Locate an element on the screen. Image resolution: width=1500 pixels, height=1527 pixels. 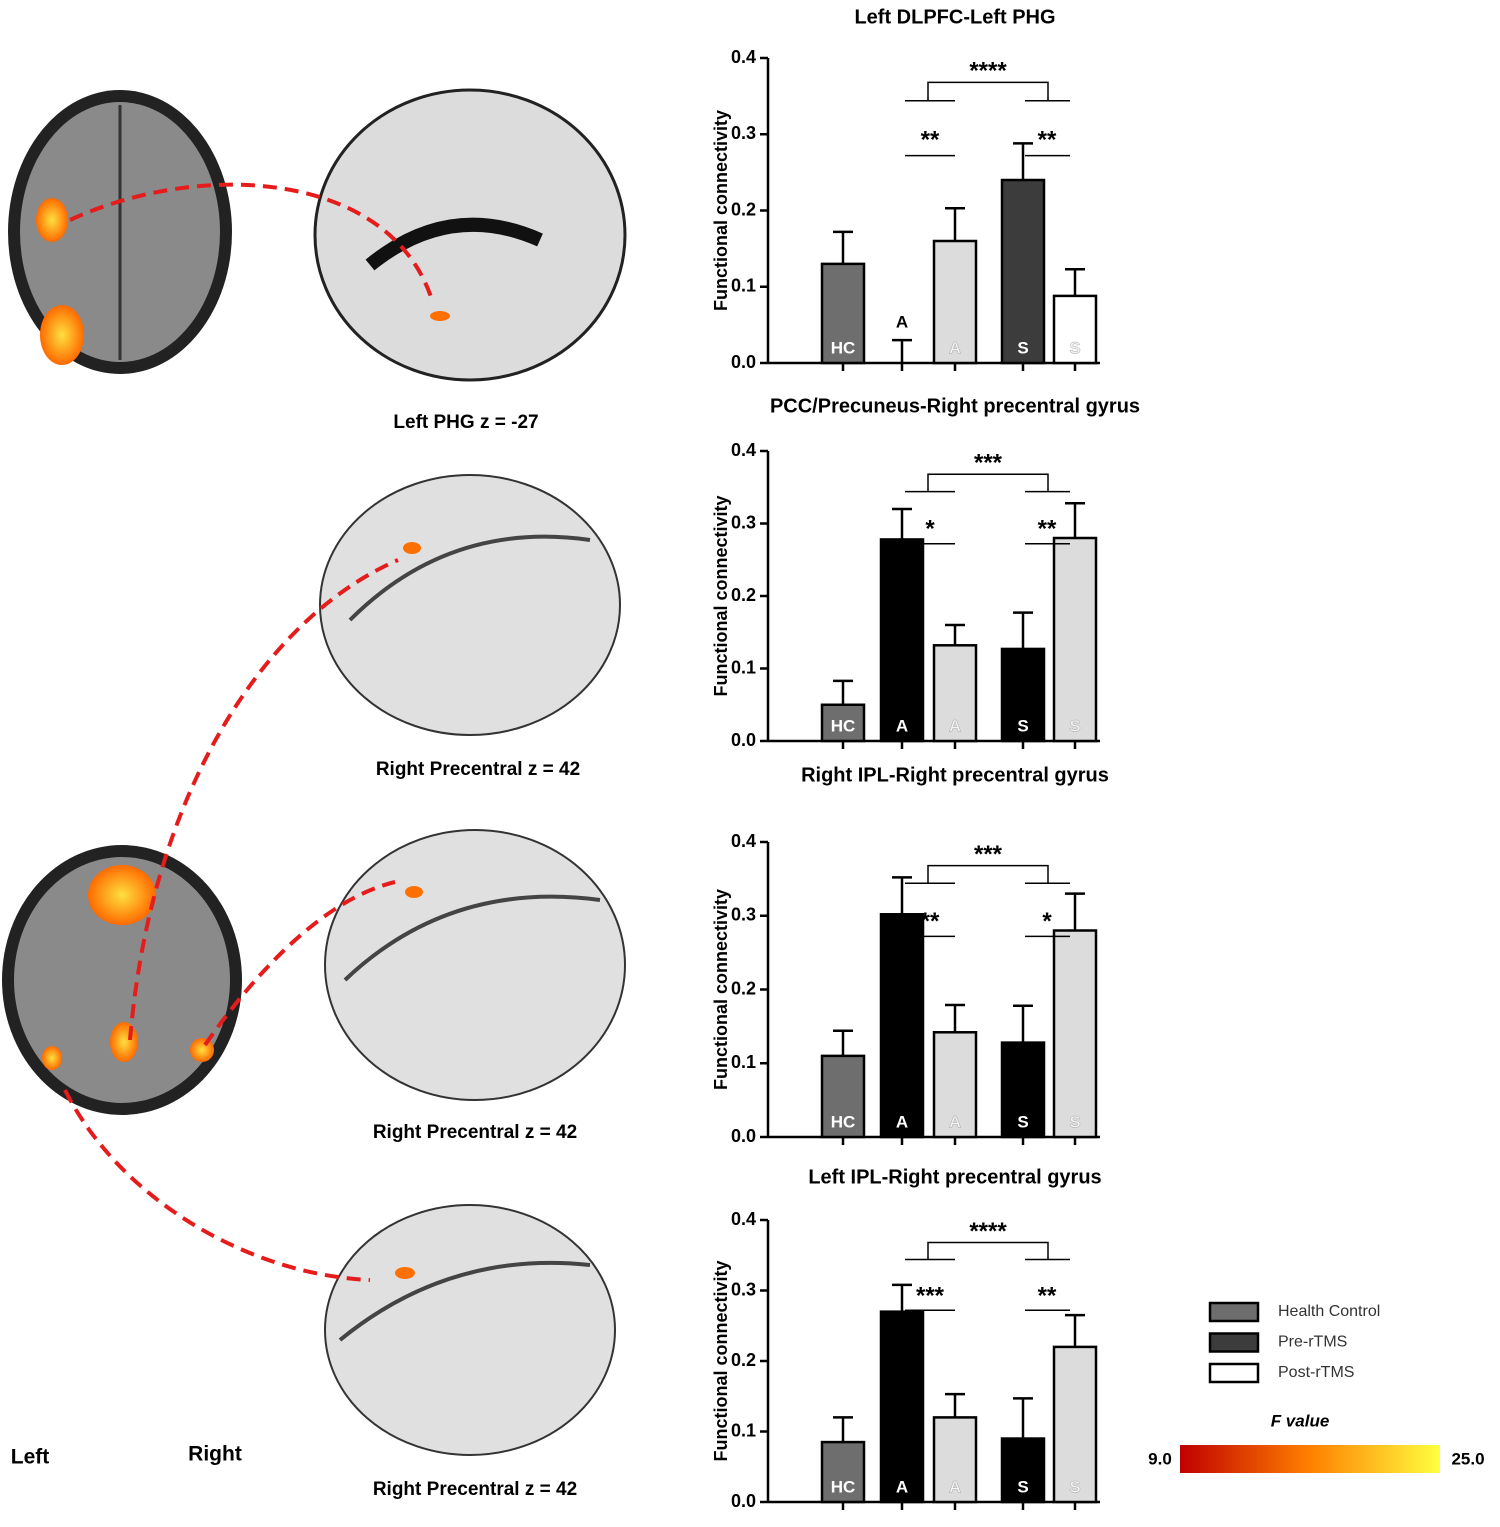
chart-title: PCC/Precuneus-Right precentral gyrus is located at coordinates (955, 406).